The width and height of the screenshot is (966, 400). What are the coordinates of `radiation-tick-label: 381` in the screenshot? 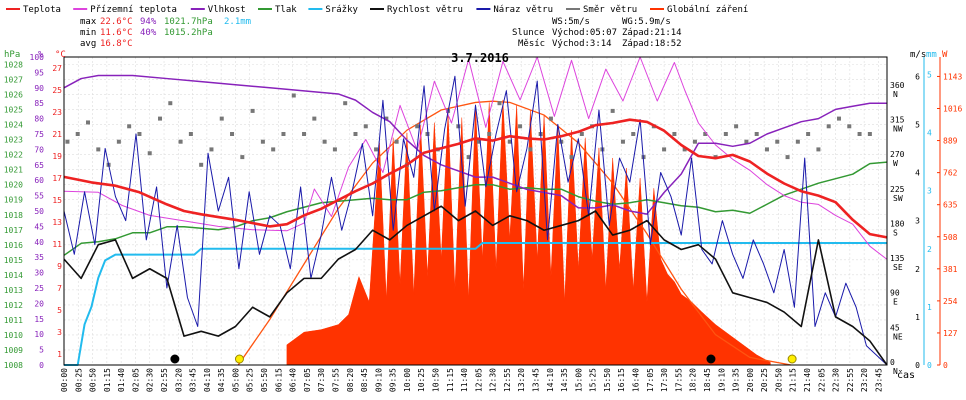 It's located at (950, 269).